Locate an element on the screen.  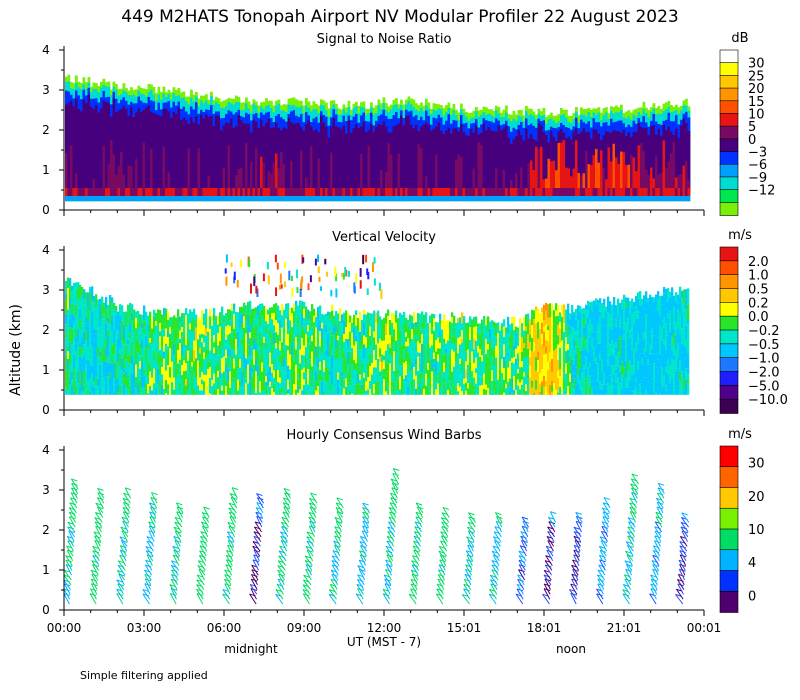
y-tick-label: 4 is located at coordinates (46, 50).